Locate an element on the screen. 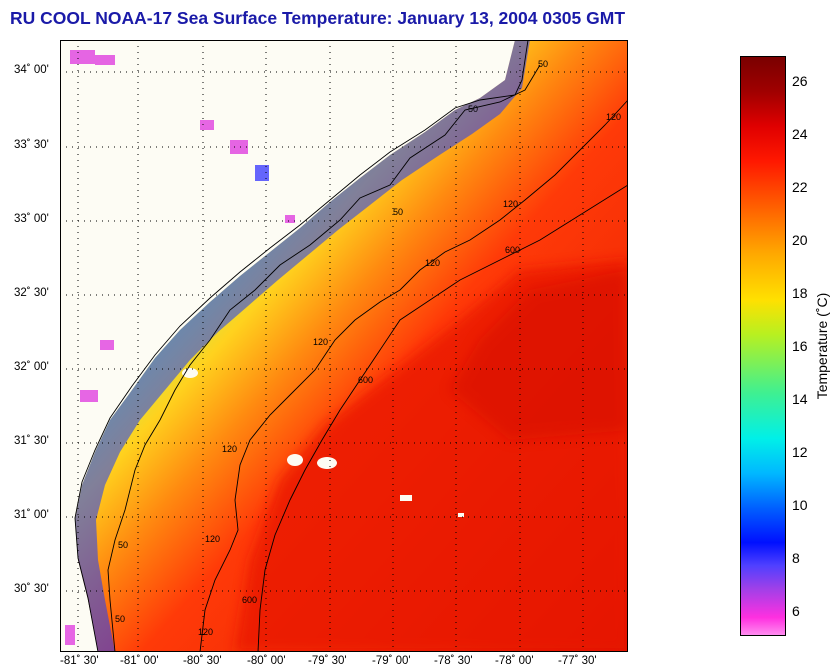 This screenshot has height=672, width=832. colorbar-tick: 18 is located at coordinates (800, 293).